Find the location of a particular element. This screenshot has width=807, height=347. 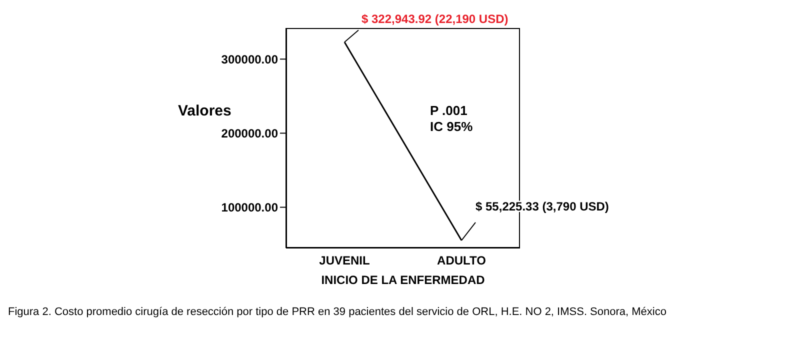

y-tick-label: 100000.00 is located at coordinates (249, 207).